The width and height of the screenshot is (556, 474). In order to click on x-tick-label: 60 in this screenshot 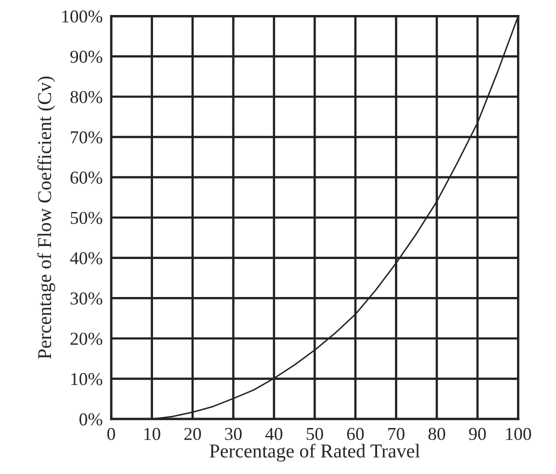, I will do `click(355, 434)`.